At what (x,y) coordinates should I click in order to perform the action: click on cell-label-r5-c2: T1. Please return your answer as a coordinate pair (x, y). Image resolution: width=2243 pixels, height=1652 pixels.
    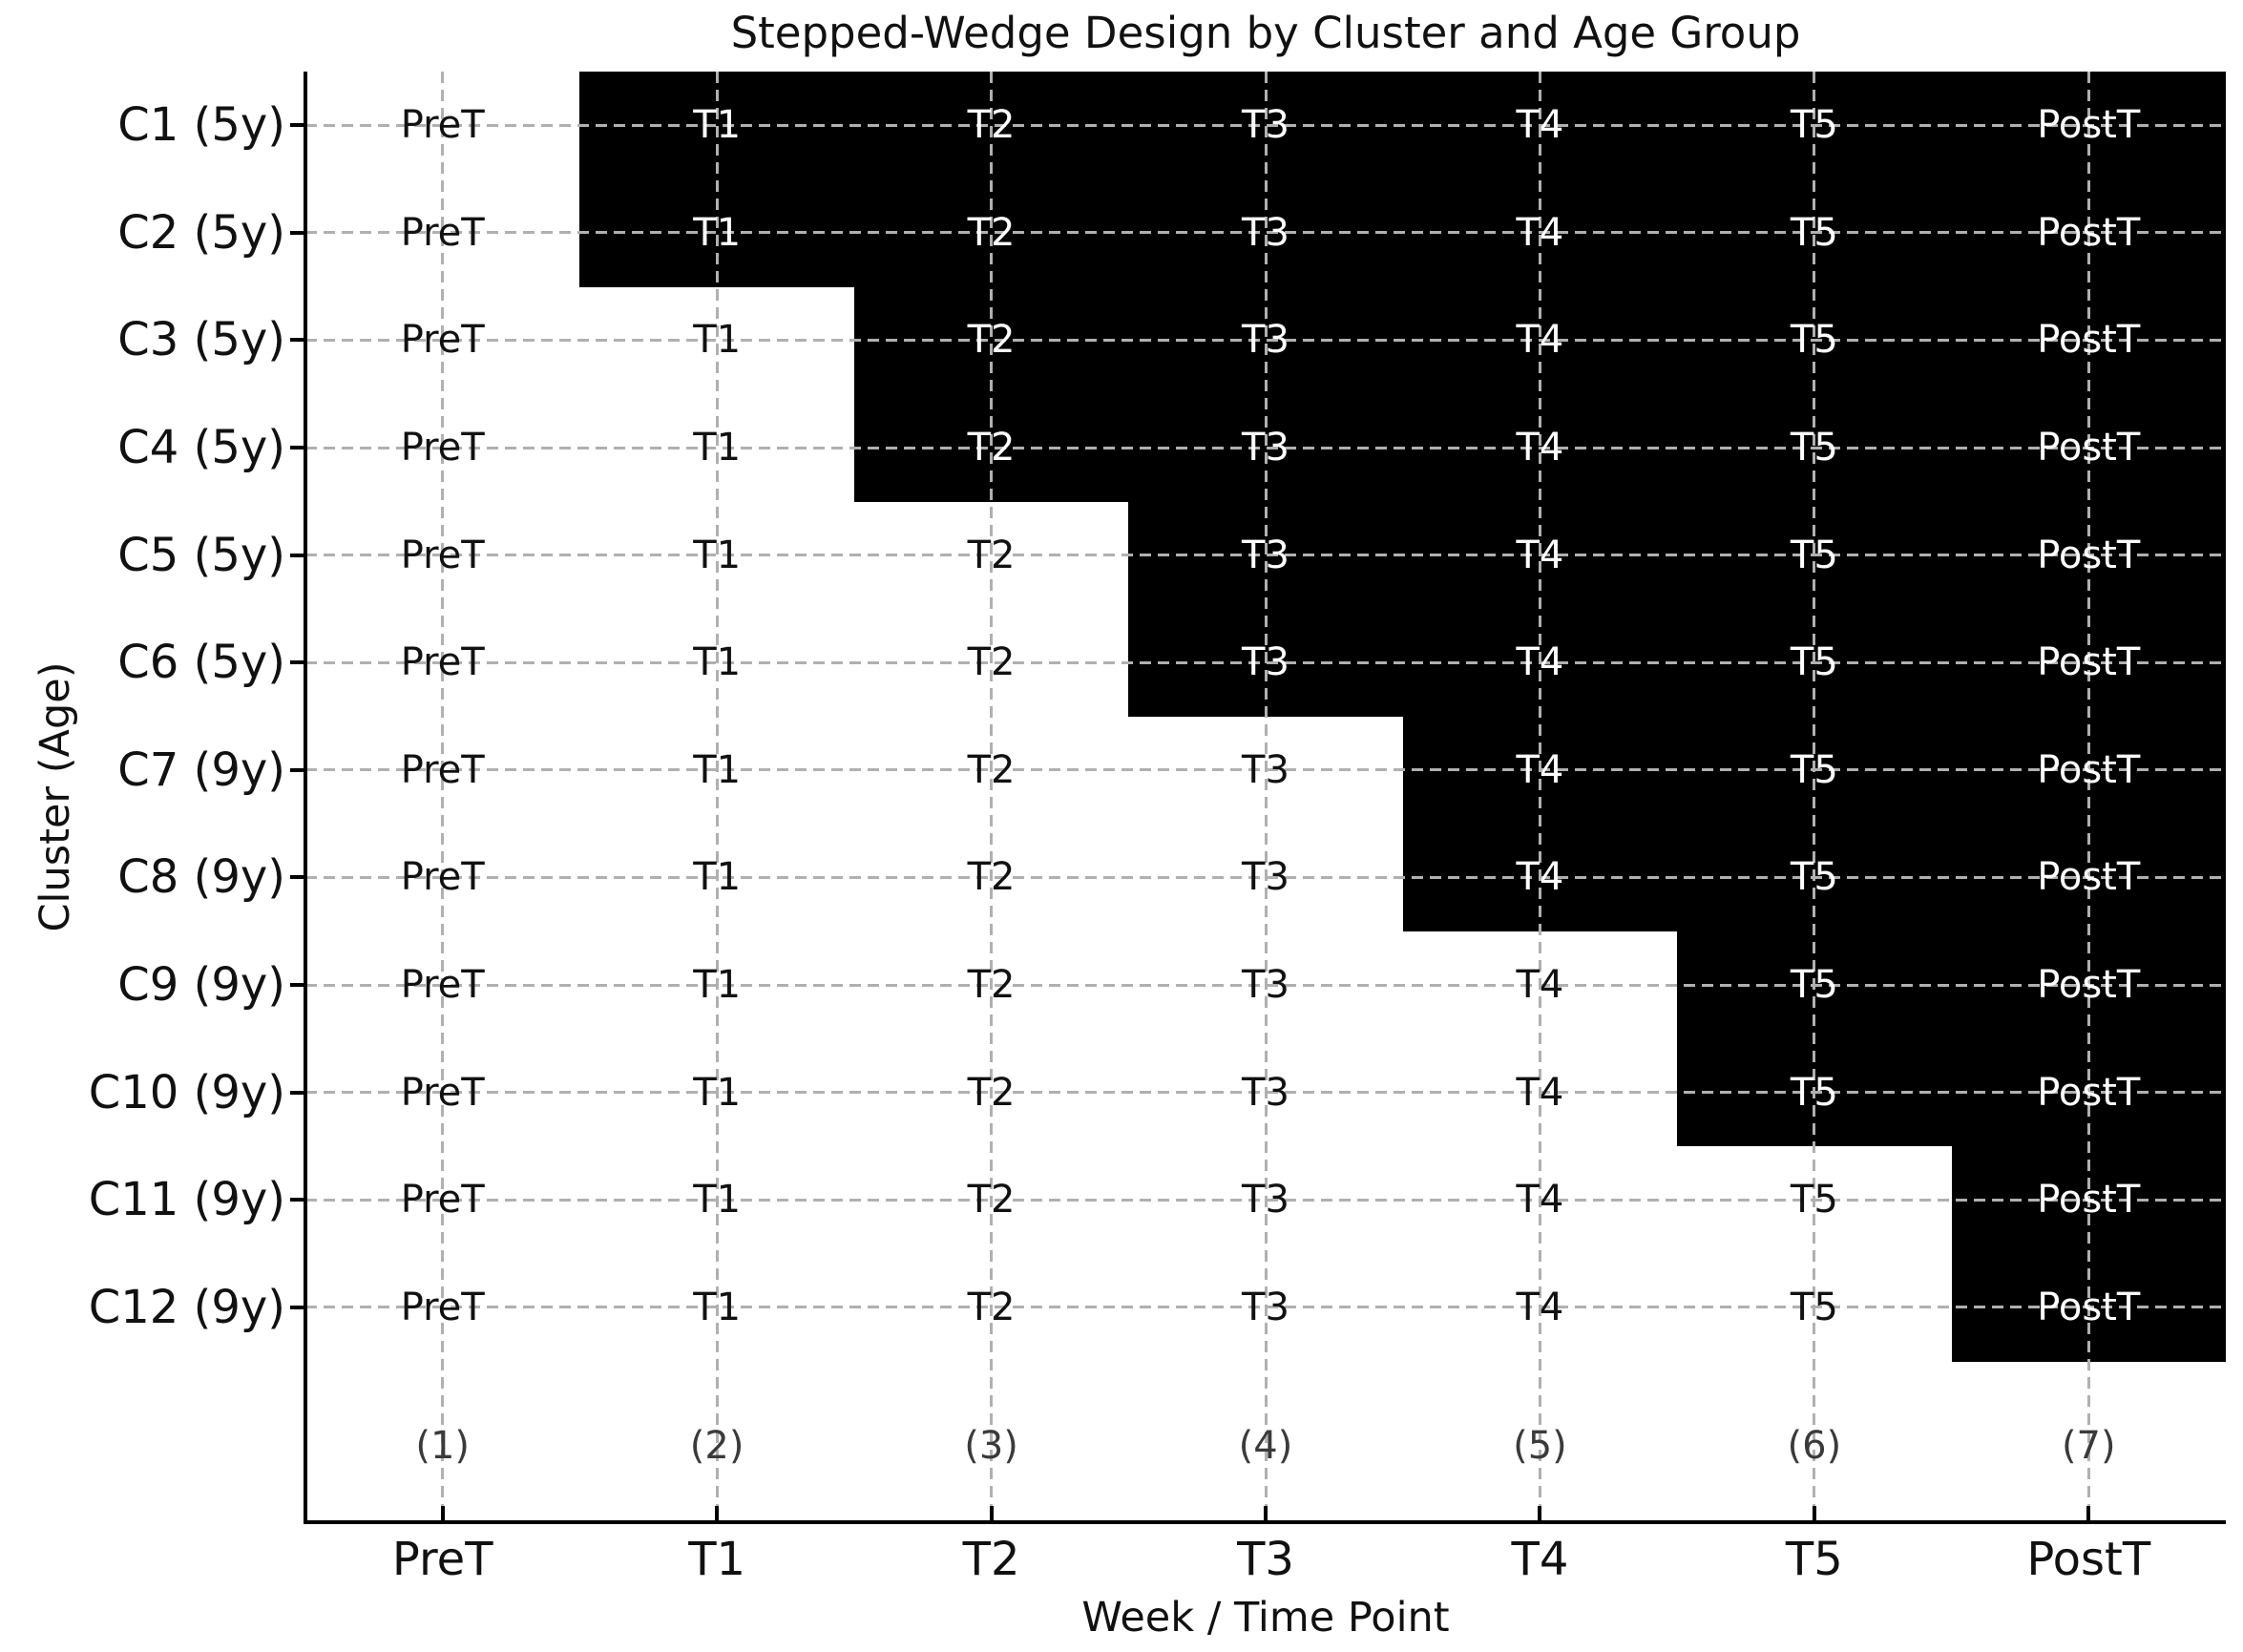
    Looking at the image, I should click on (717, 555).